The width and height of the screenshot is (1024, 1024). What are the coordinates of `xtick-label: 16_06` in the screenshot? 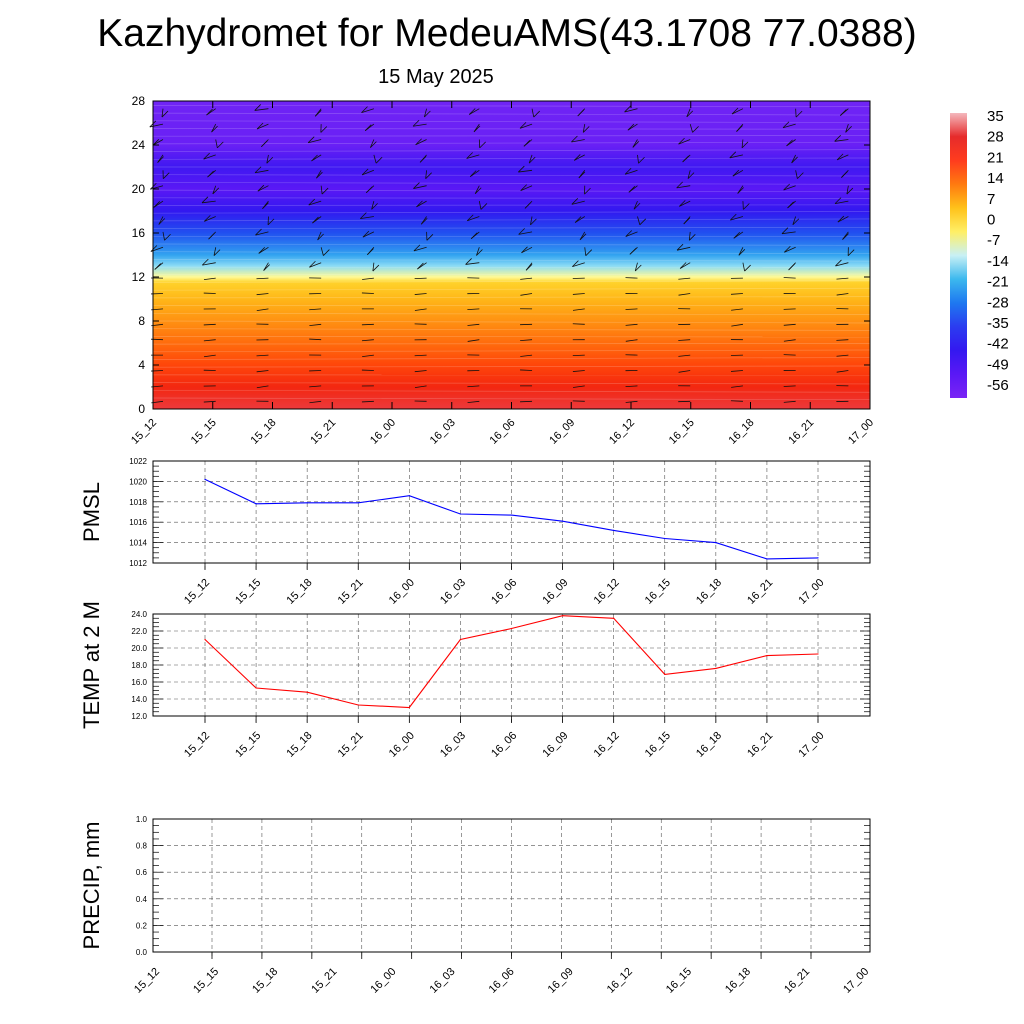 It's located at (502, 981).